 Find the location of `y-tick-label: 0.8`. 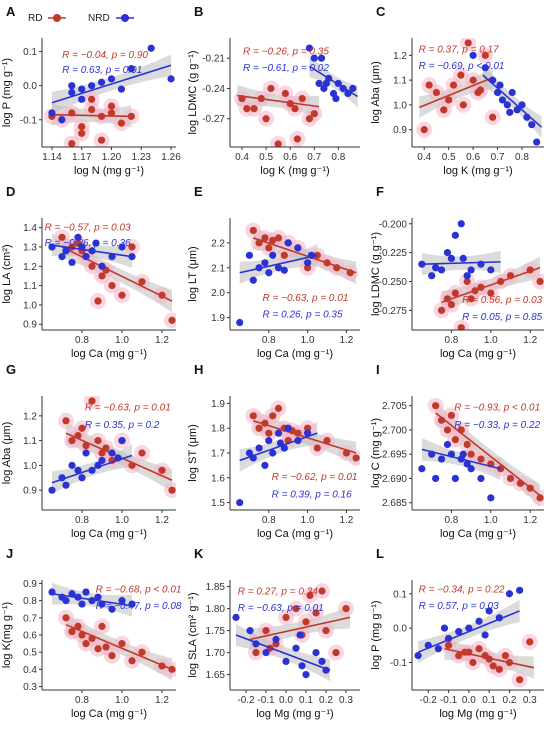

y-tick-label: 0.8 is located at coordinates (30, 601).